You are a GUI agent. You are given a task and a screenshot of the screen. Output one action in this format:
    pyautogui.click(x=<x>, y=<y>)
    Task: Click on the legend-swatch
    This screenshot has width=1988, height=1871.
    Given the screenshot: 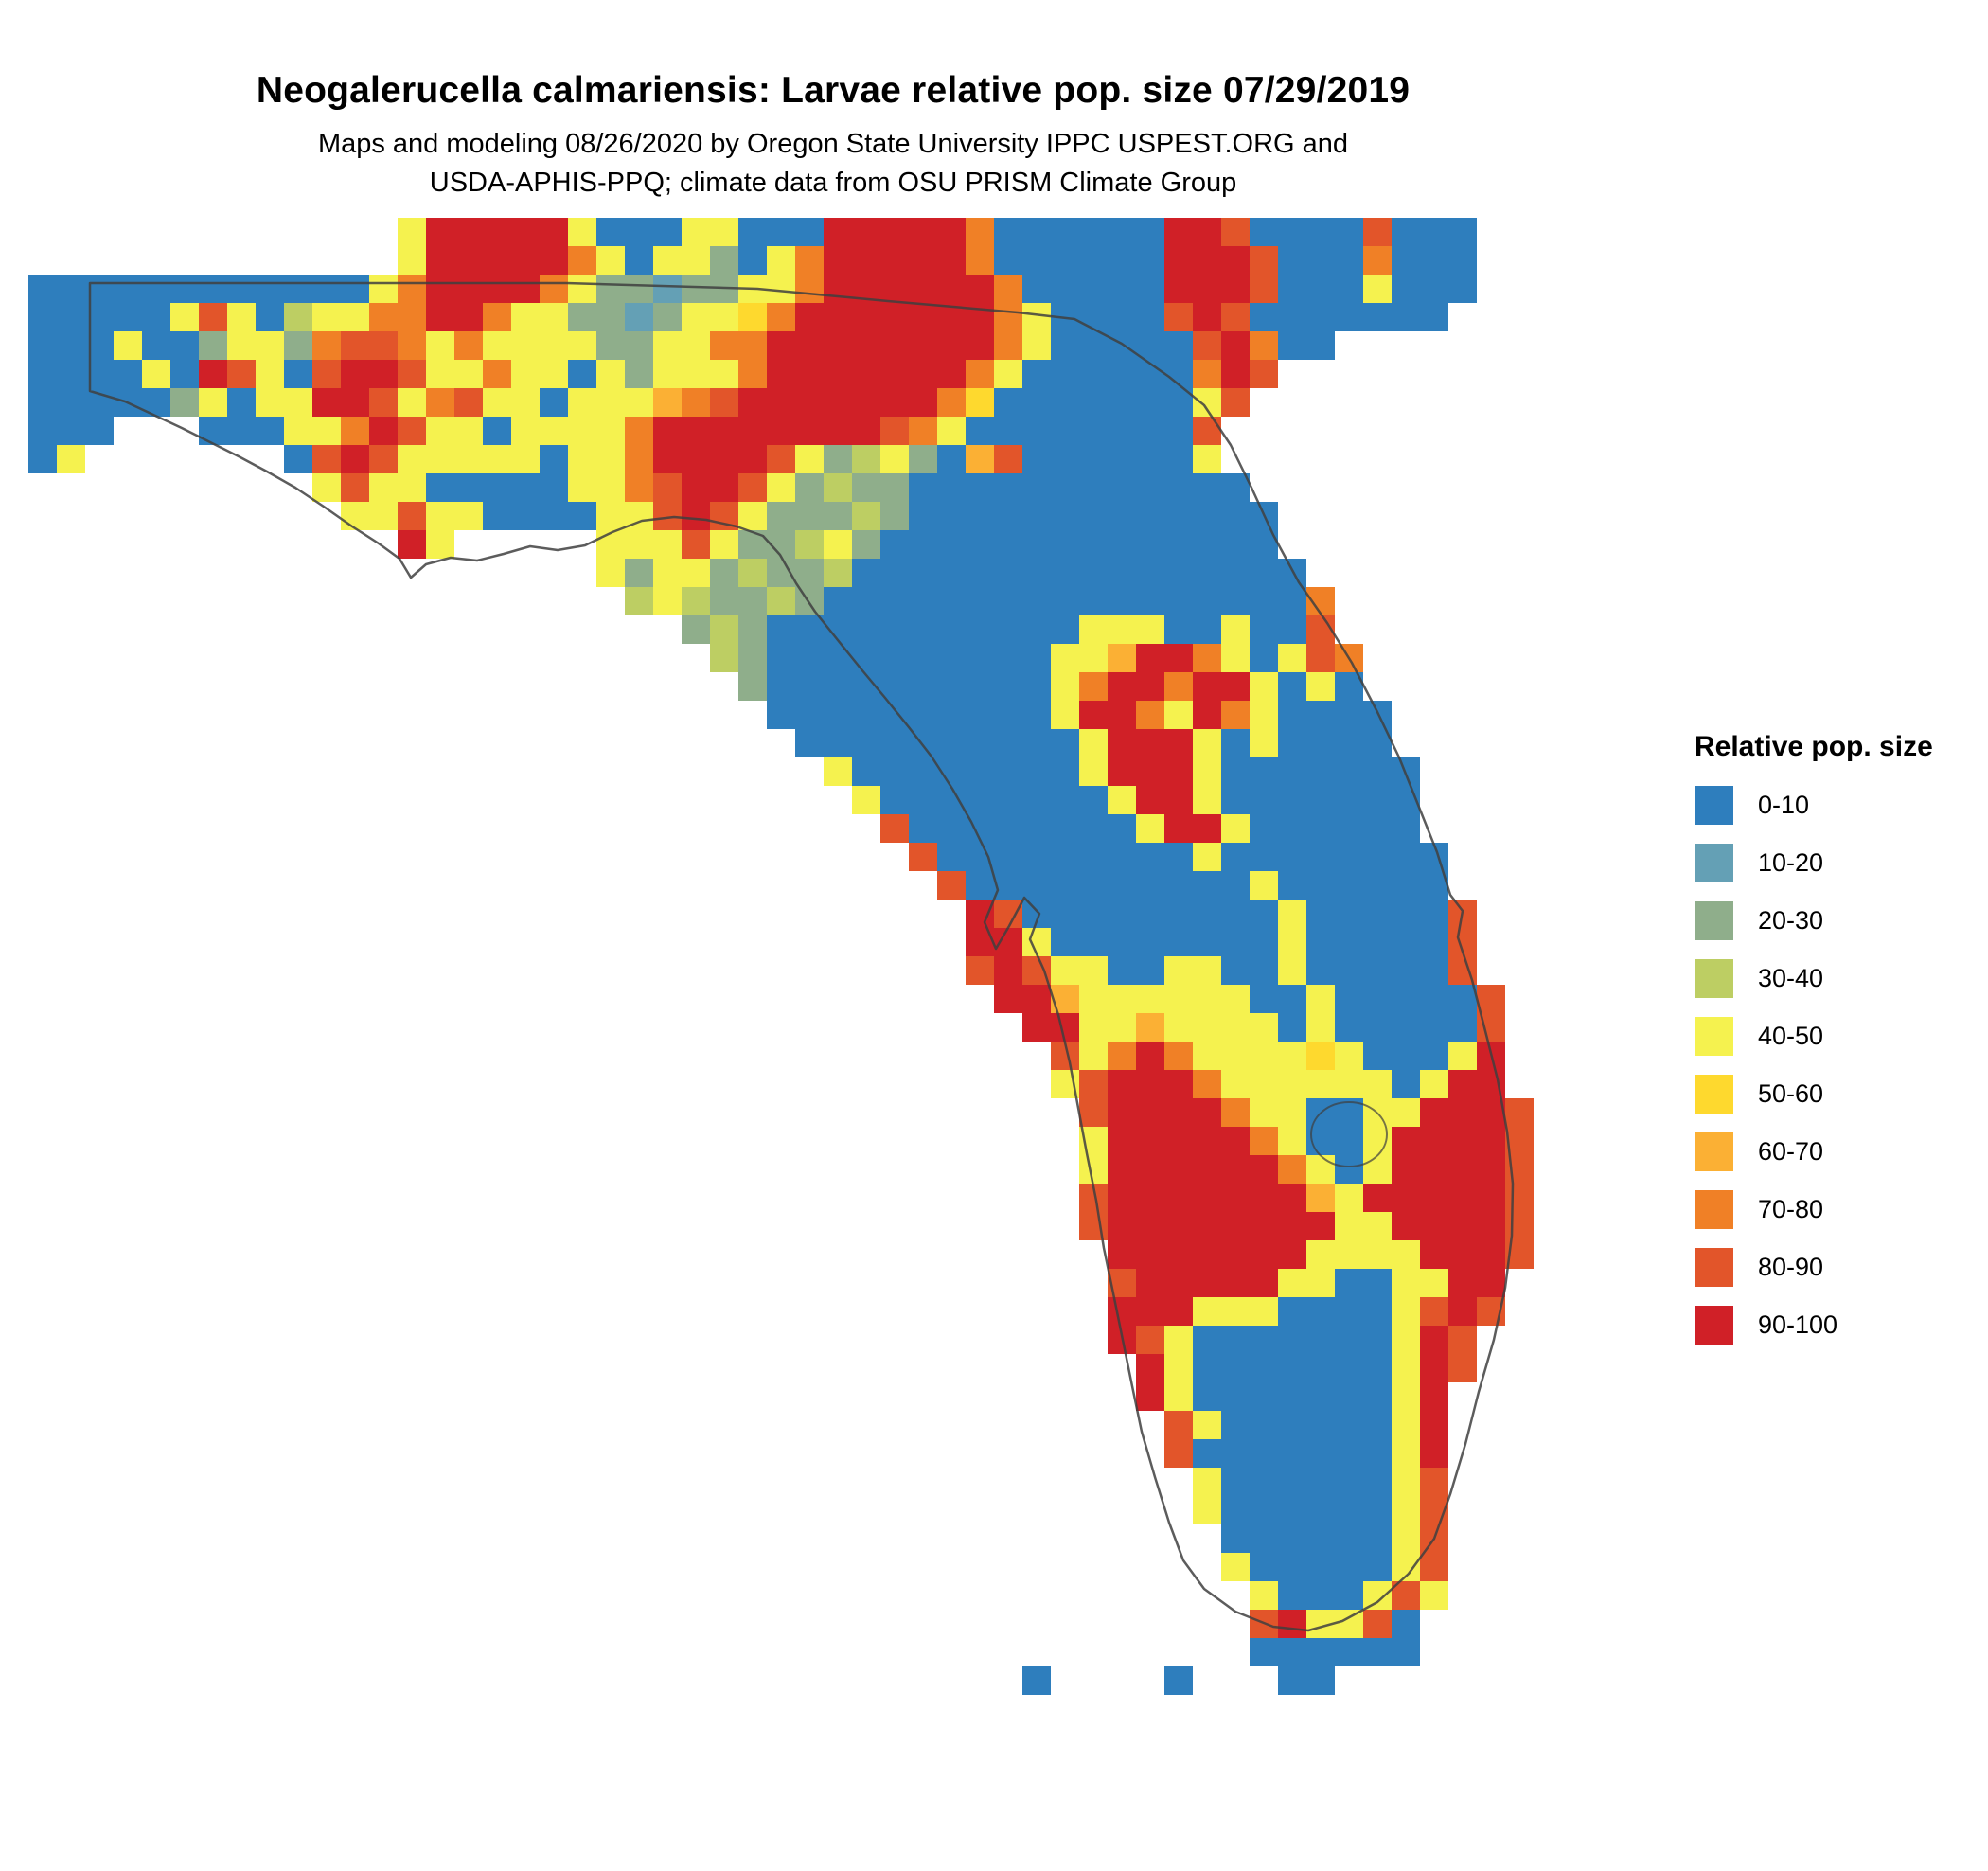 What is the action you would take?
    pyautogui.click(x=1714, y=920)
    